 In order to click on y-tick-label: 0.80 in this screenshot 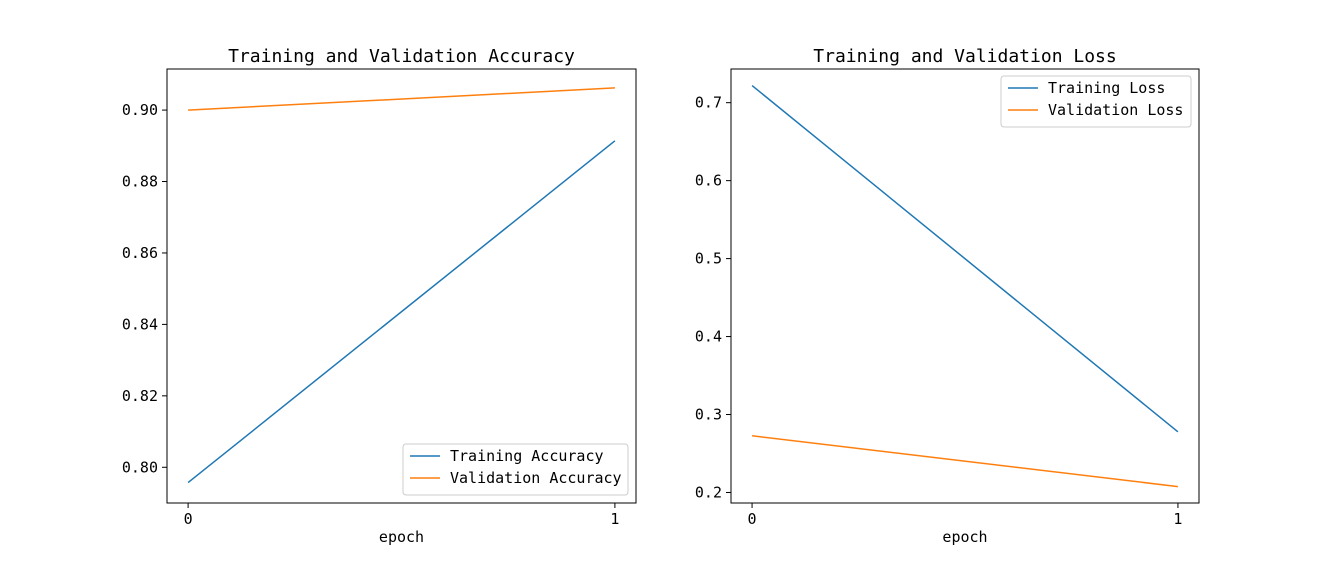, I will do `click(140, 467)`.